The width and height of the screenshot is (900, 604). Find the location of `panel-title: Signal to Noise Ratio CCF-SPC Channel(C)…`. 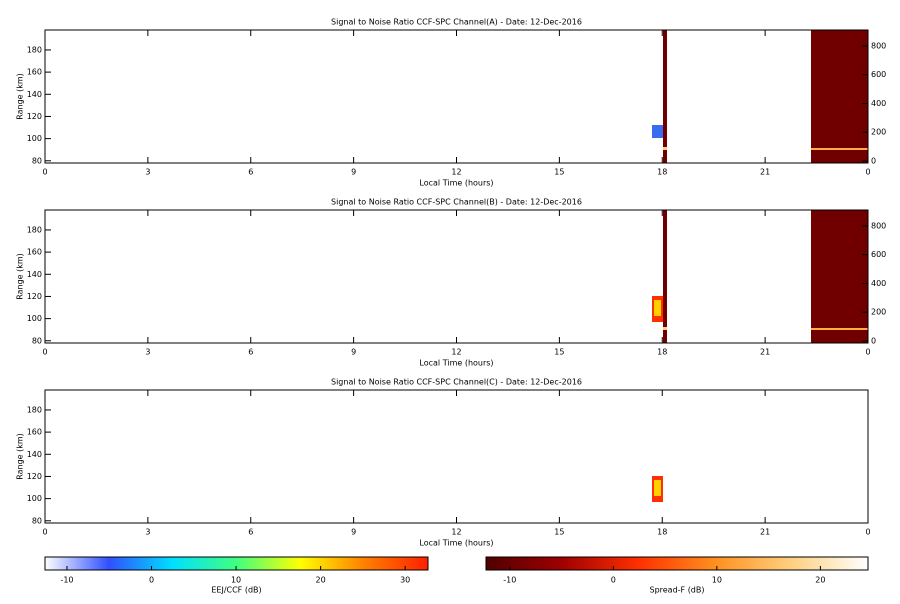

panel-title: Signal to Noise Ratio CCF-SPC Channel(C)… is located at coordinates (456, 382).